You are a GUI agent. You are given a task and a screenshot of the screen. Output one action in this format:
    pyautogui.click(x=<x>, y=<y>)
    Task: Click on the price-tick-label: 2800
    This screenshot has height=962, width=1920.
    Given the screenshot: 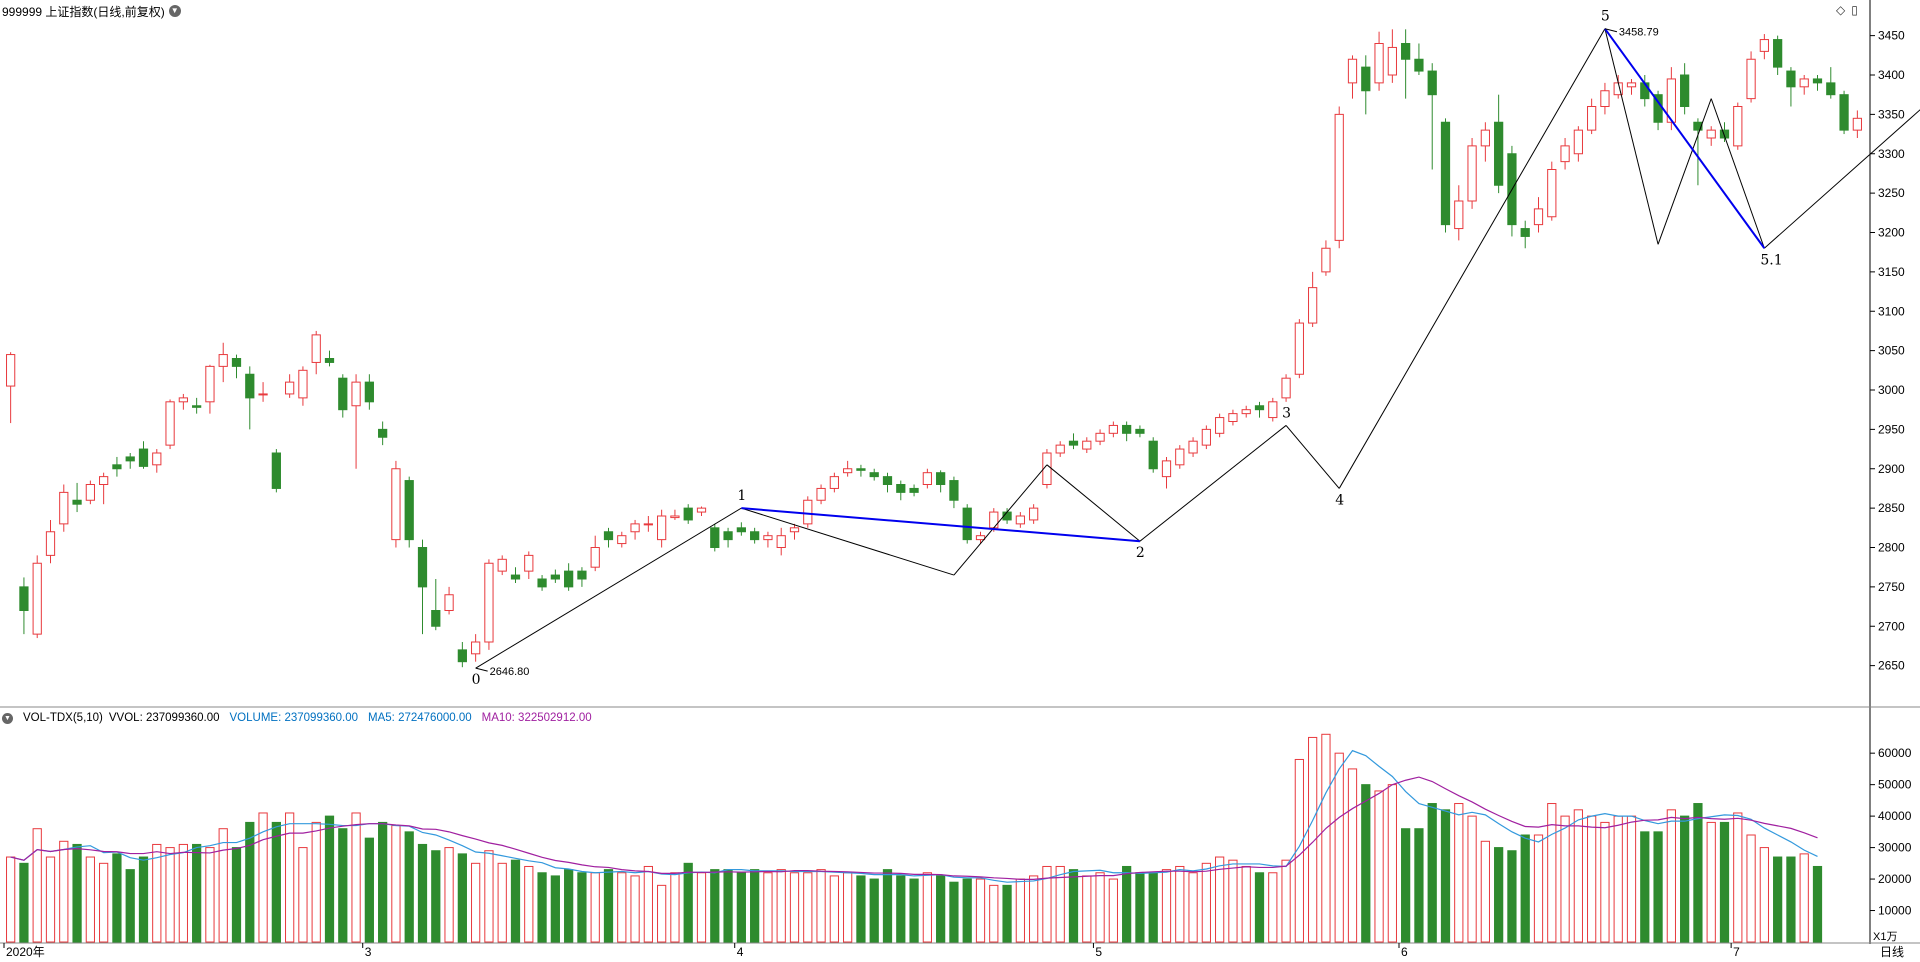 What is the action you would take?
    pyautogui.click(x=1891, y=548)
    